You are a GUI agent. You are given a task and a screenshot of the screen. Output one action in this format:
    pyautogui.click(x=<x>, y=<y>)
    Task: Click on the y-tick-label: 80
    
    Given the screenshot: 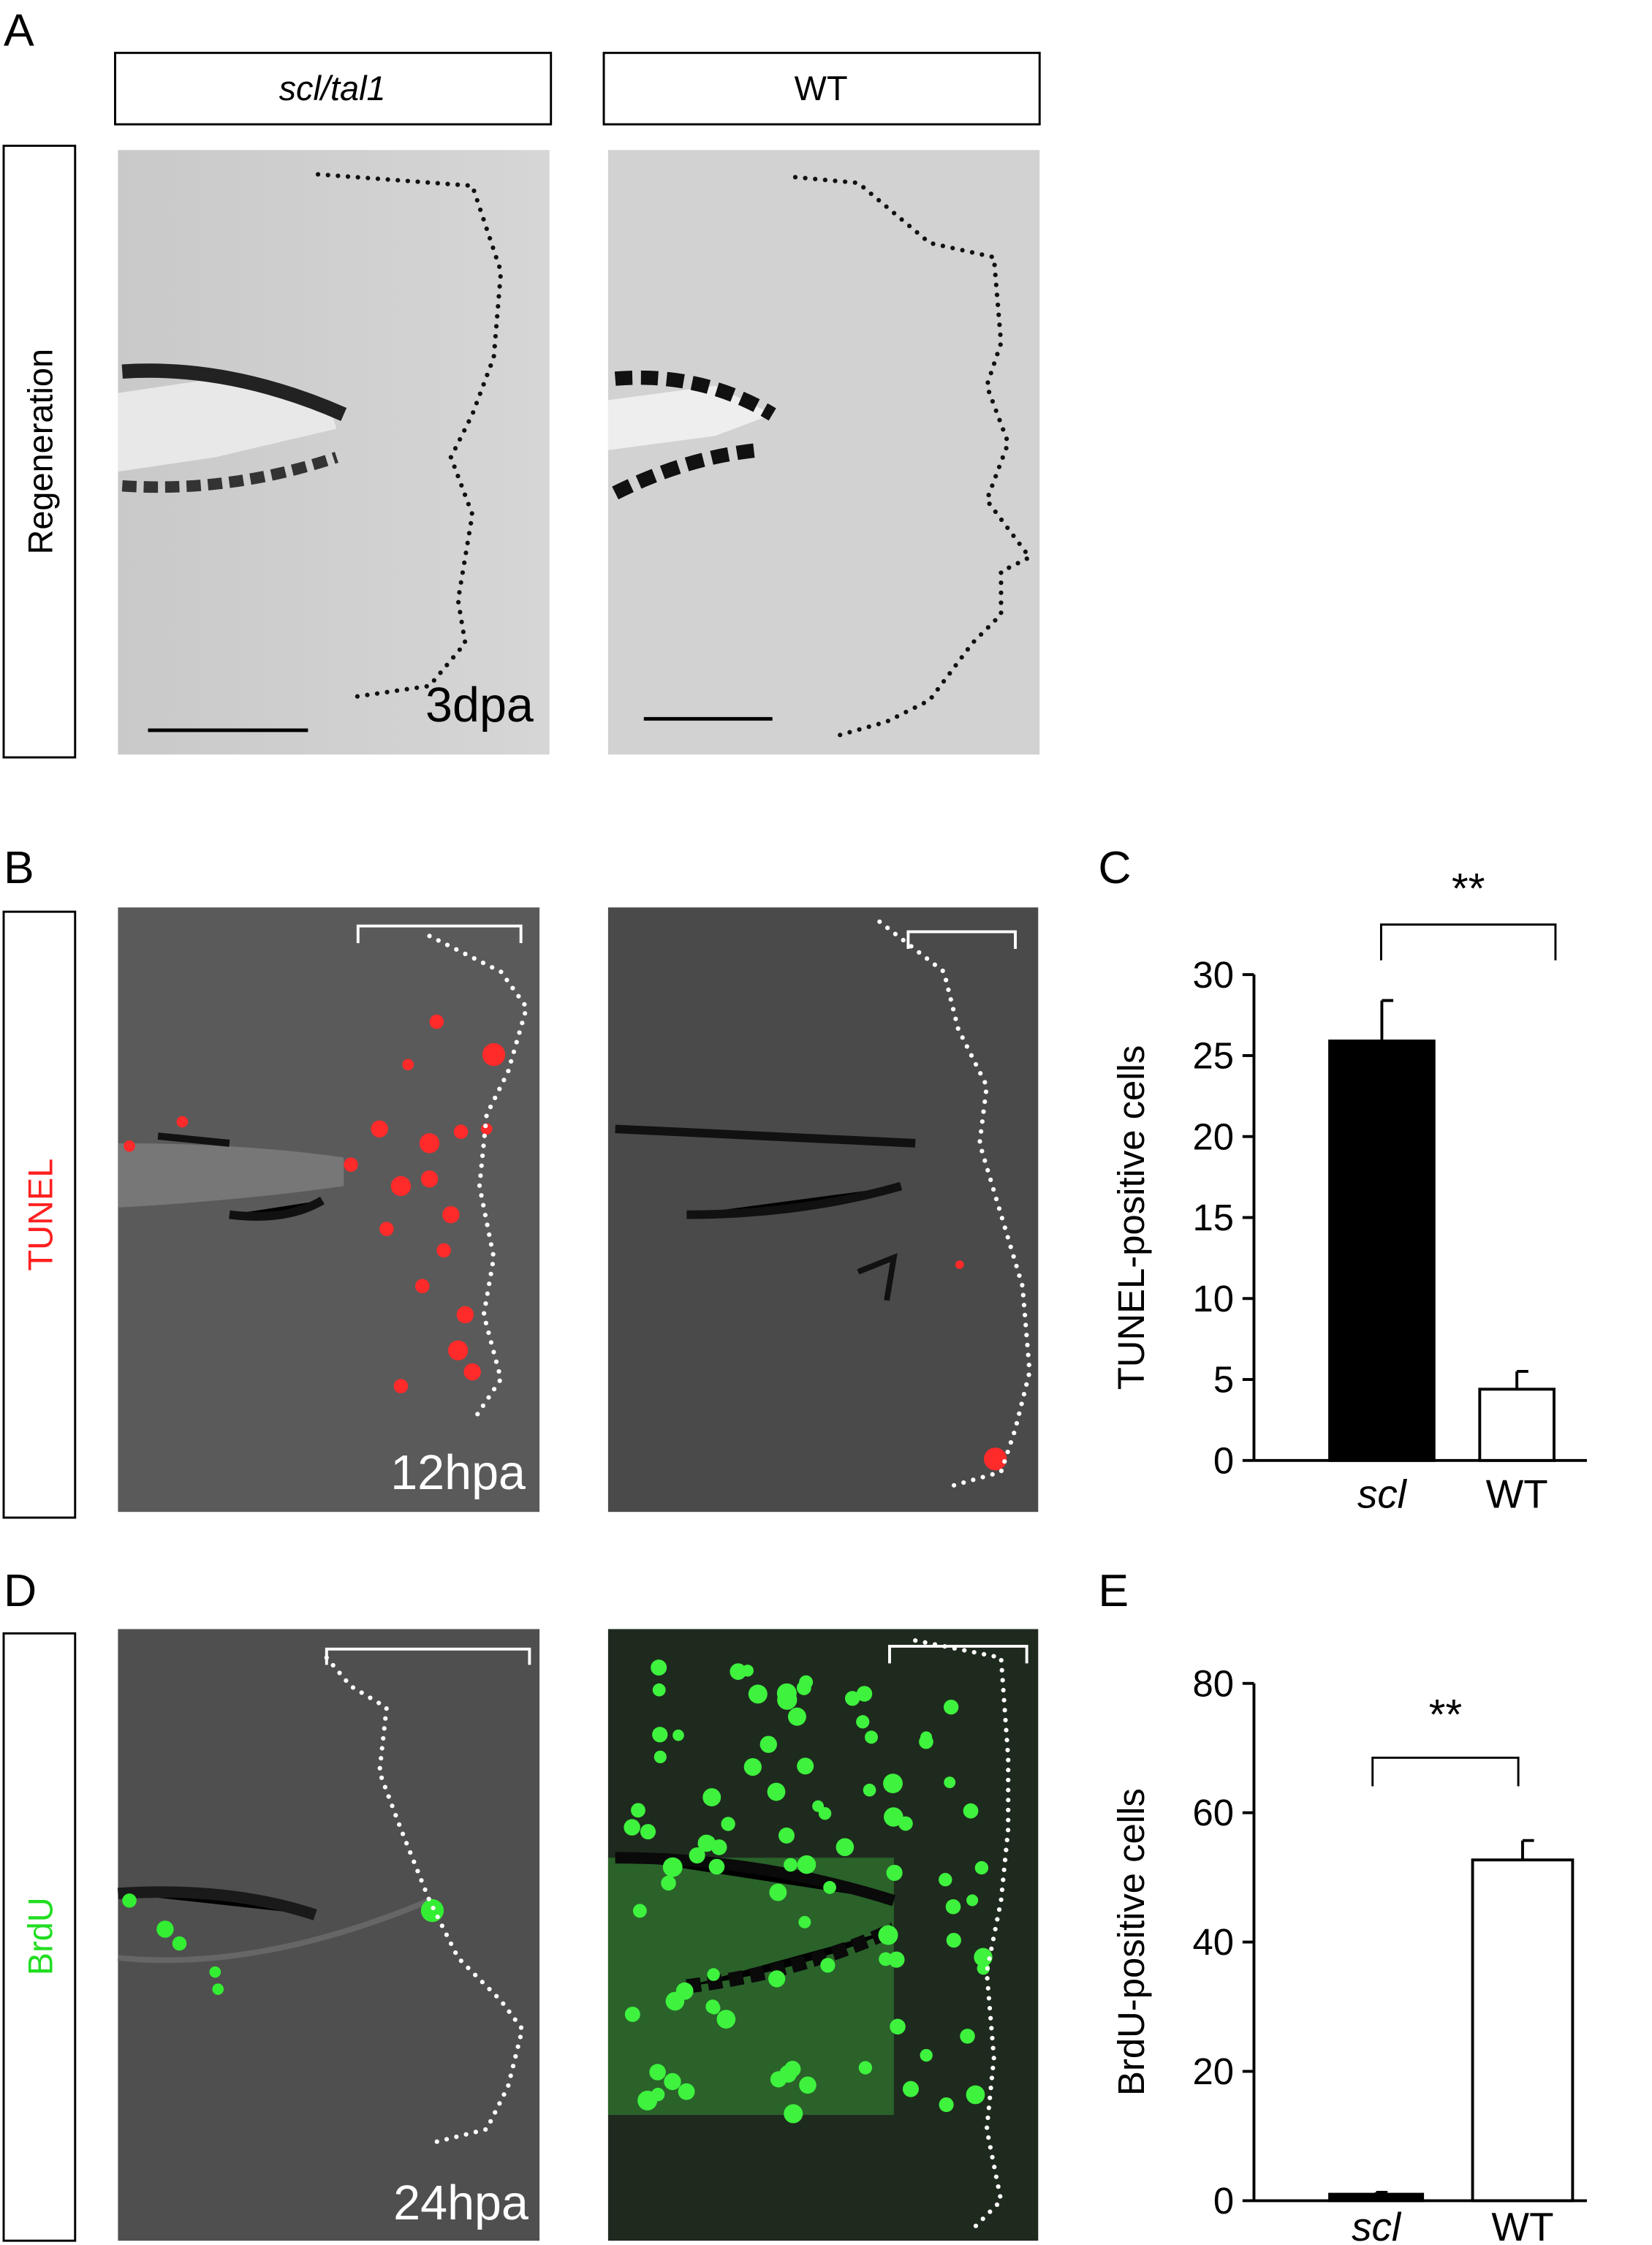 What is the action you would take?
    pyautogui.click(x=1214, y=1683)
    